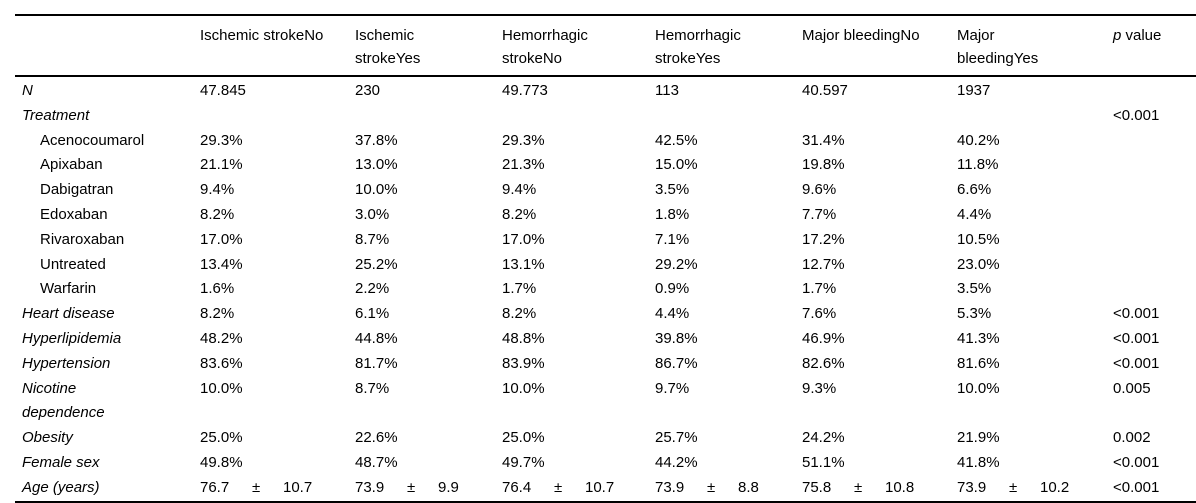 Image resolution: width=1196 pixels, height=503 pixels. What do you see at coordinates (1035, 489) in the screenshot?
I see `value-cell: 73.9 ±10.2` at bounding box center [1035, 489].